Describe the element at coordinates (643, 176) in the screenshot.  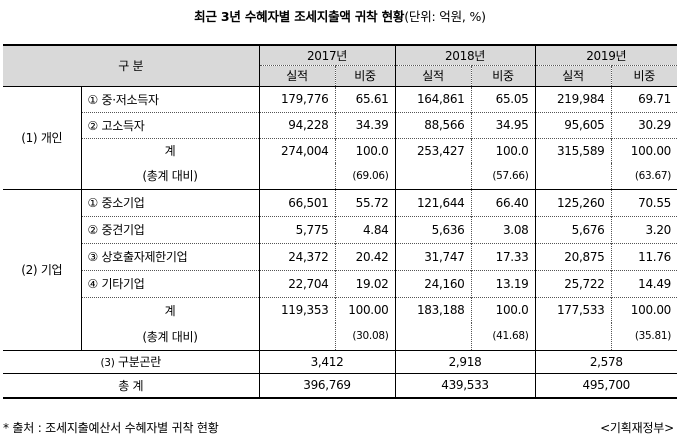
I see `overall-share-2019: (63.67)` at that location.